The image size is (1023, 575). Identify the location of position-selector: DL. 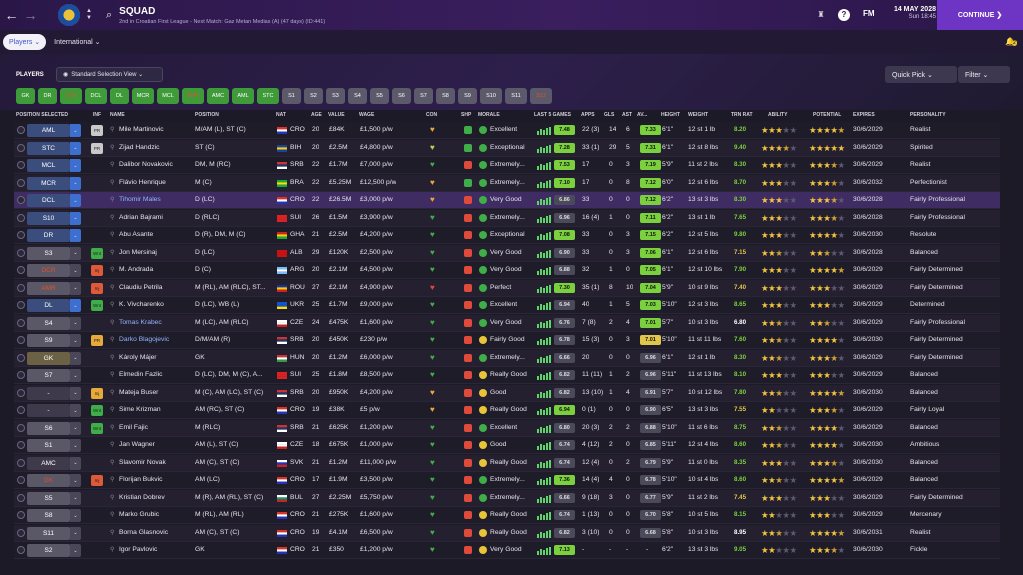
(48, 305).